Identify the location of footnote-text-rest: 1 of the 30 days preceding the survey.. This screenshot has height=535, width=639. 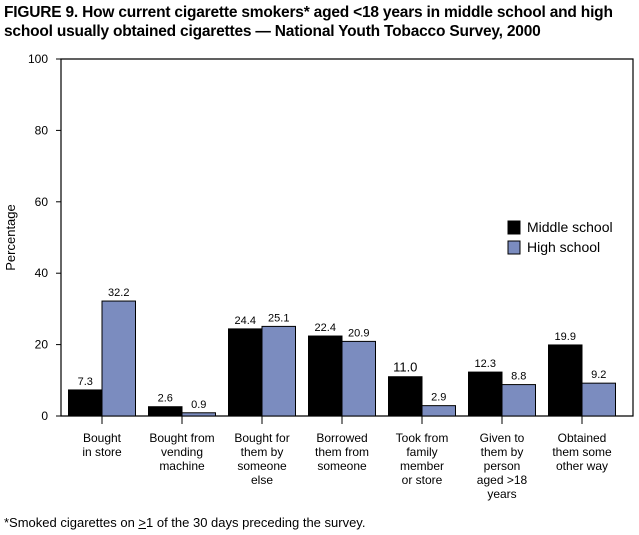
(256, 522).